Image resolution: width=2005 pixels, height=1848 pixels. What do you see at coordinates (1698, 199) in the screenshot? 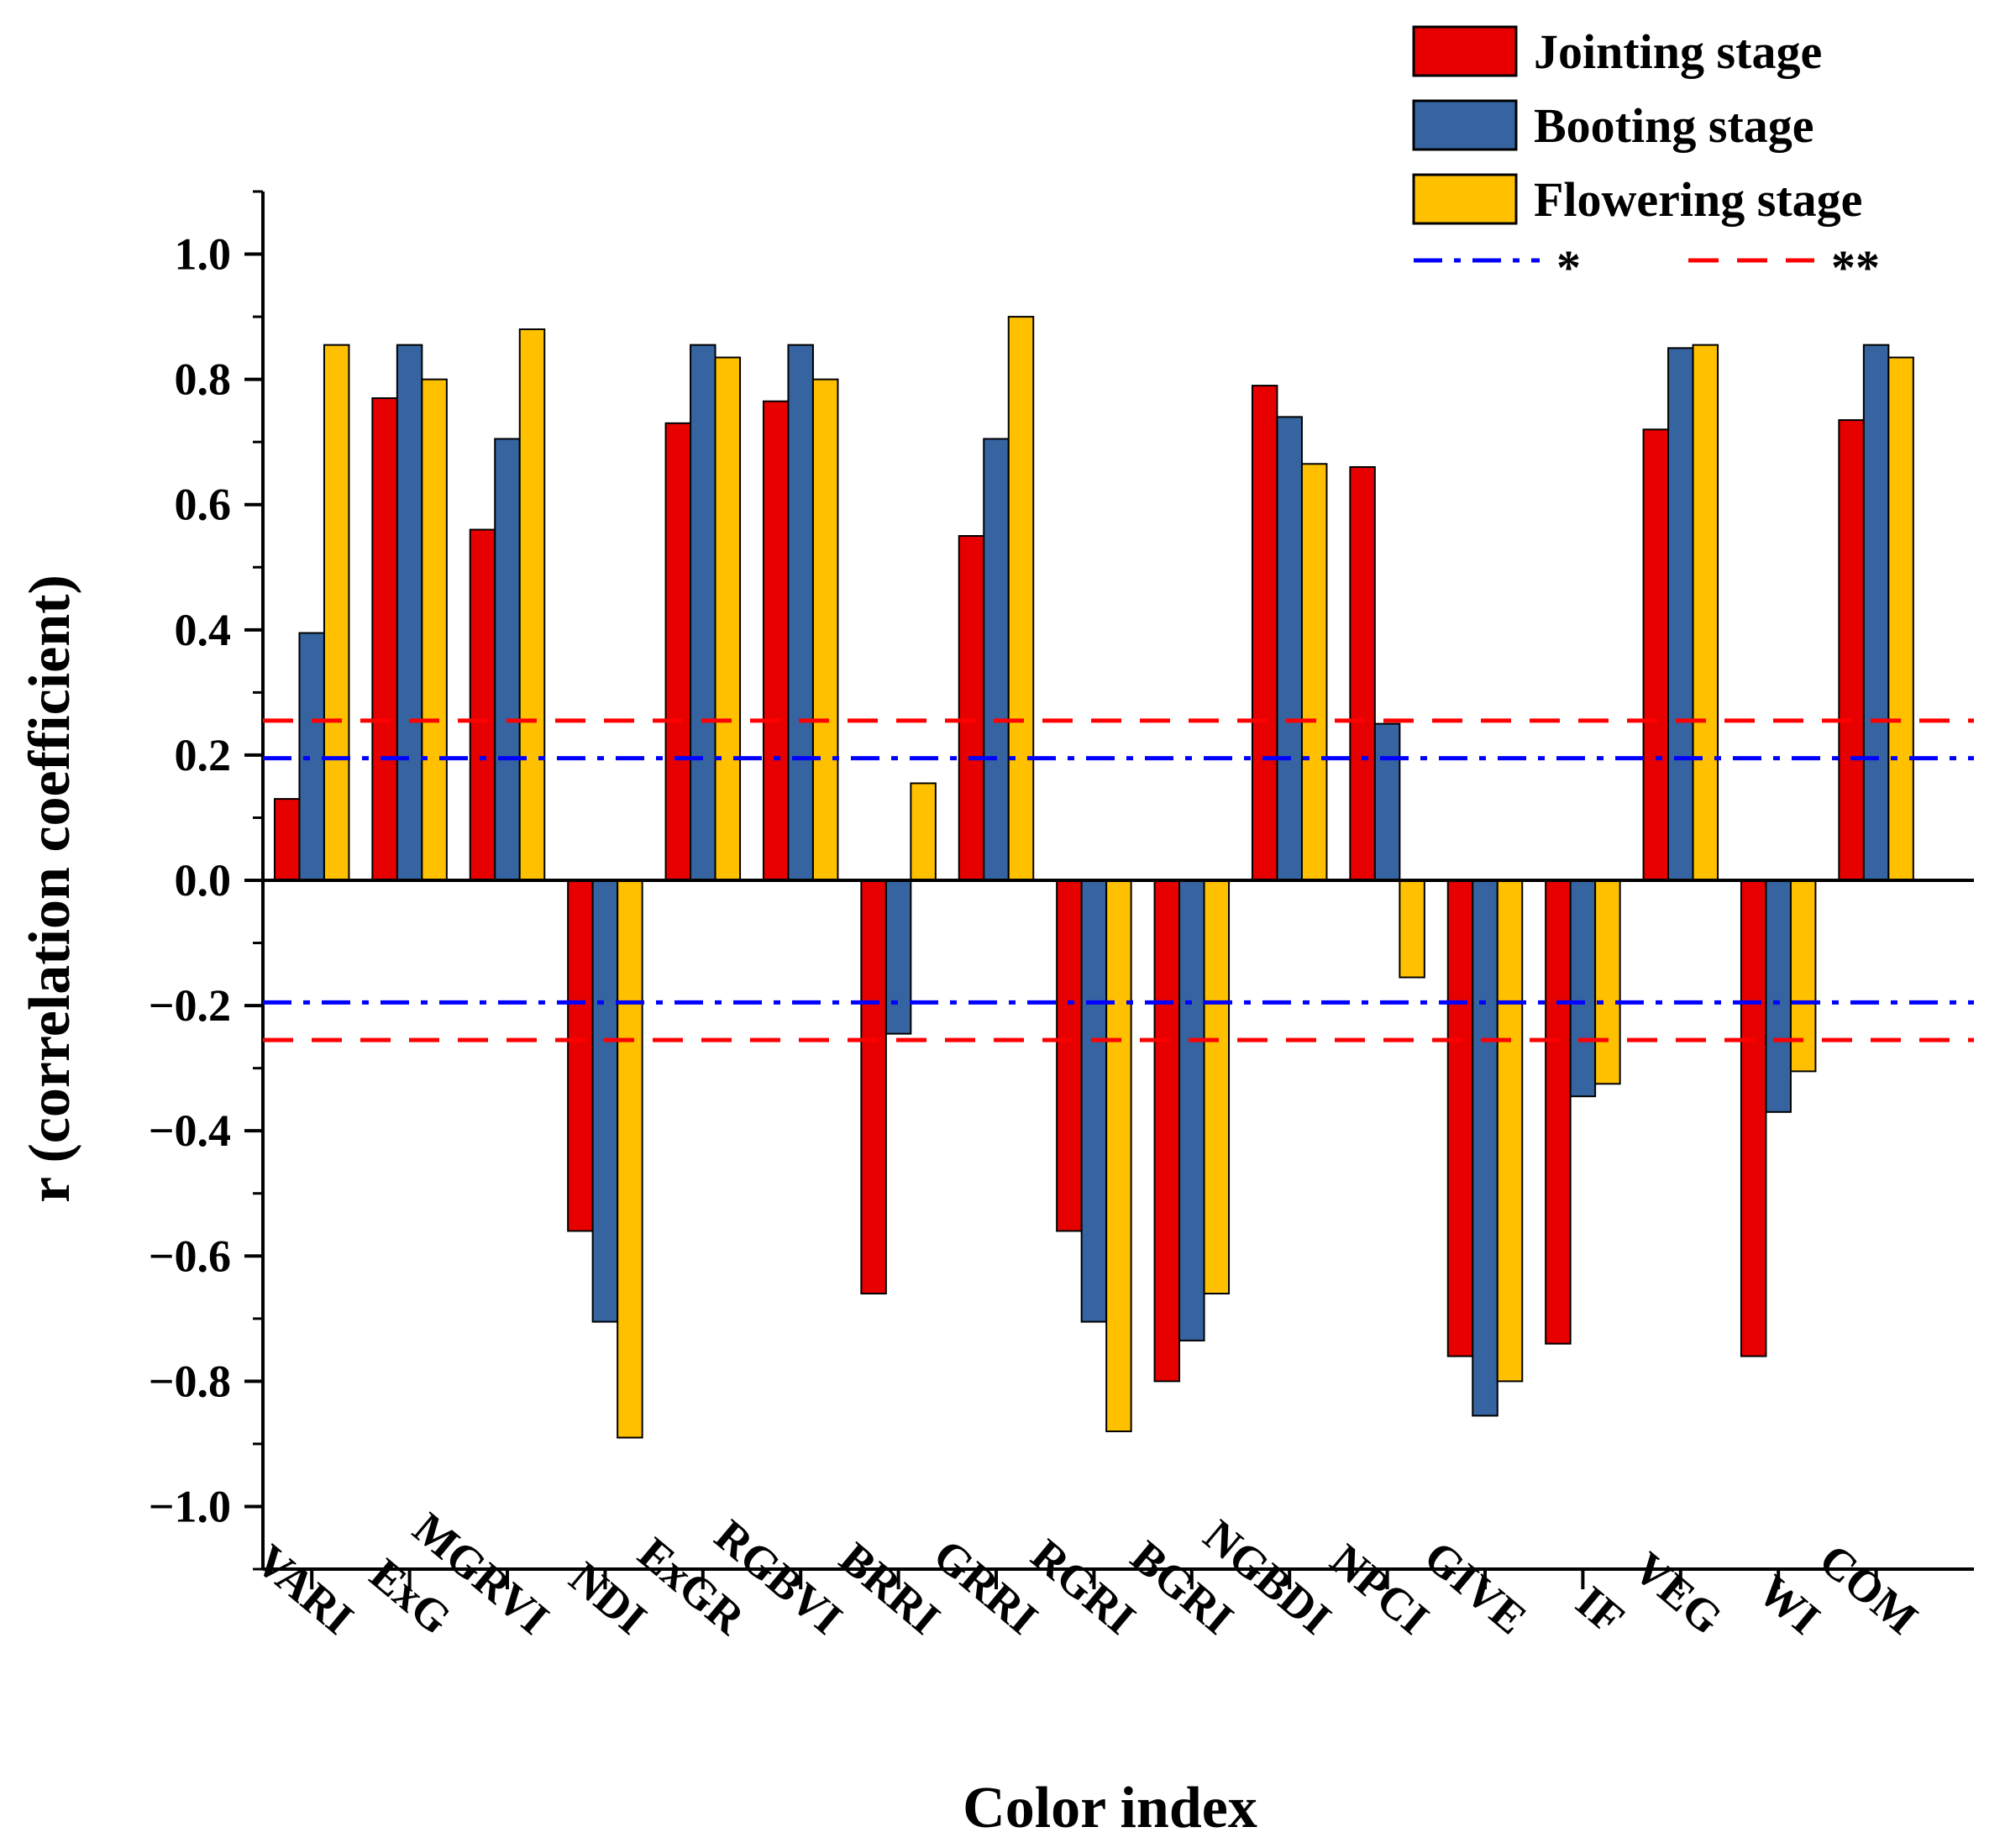
I see `legend-label-flowering-stage: Flowering stage` at bounding box center [1698, 199].